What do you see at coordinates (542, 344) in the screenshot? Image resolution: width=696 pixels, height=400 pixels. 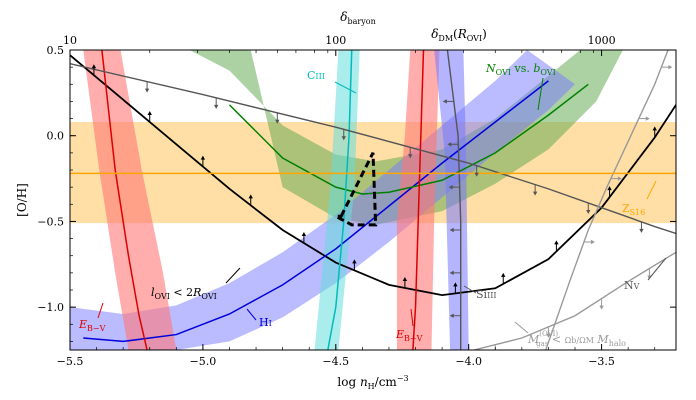 I see `annotation-mgas-sub: gas` at bounding box center [542, 344].